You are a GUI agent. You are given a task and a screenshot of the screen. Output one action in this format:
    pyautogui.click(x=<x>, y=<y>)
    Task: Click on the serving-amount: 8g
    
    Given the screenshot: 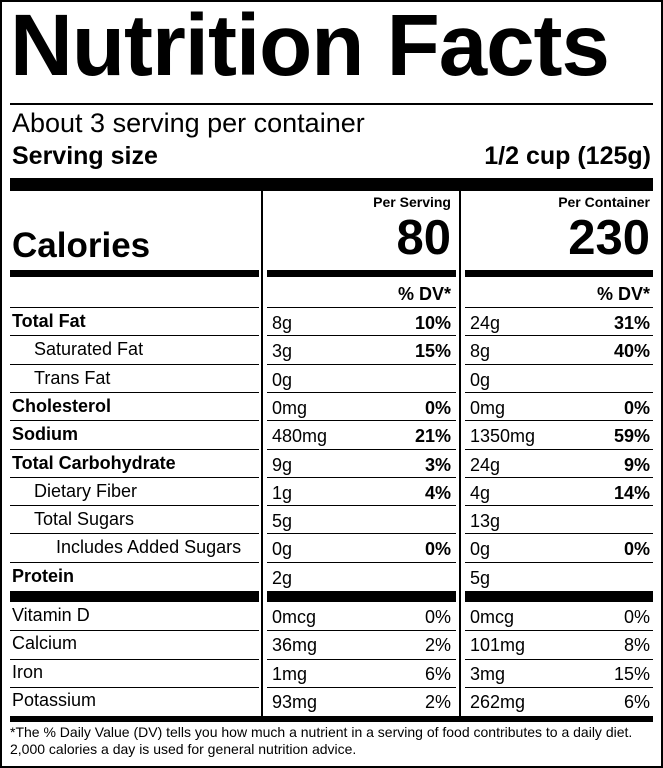 What is the action you would take?
    pyautogui.click(x=282, y=323)
    